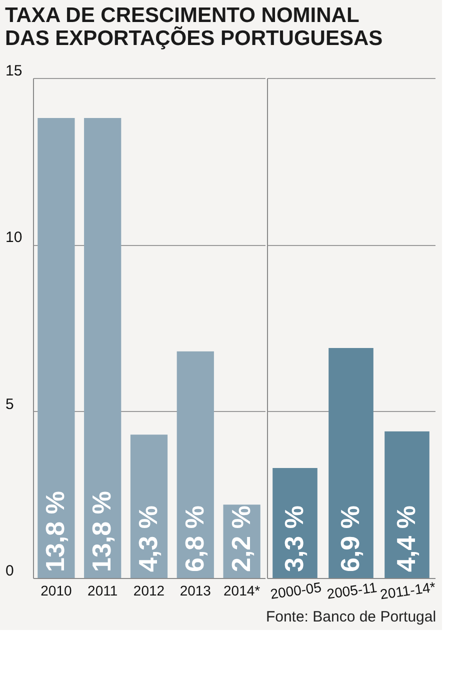 The height and width of the screenshot is (700, 460). What do you see at coordinates (56, 590) in the screenshot?
I see `x-tick-label: 2010` at bounding box center [56, 590].